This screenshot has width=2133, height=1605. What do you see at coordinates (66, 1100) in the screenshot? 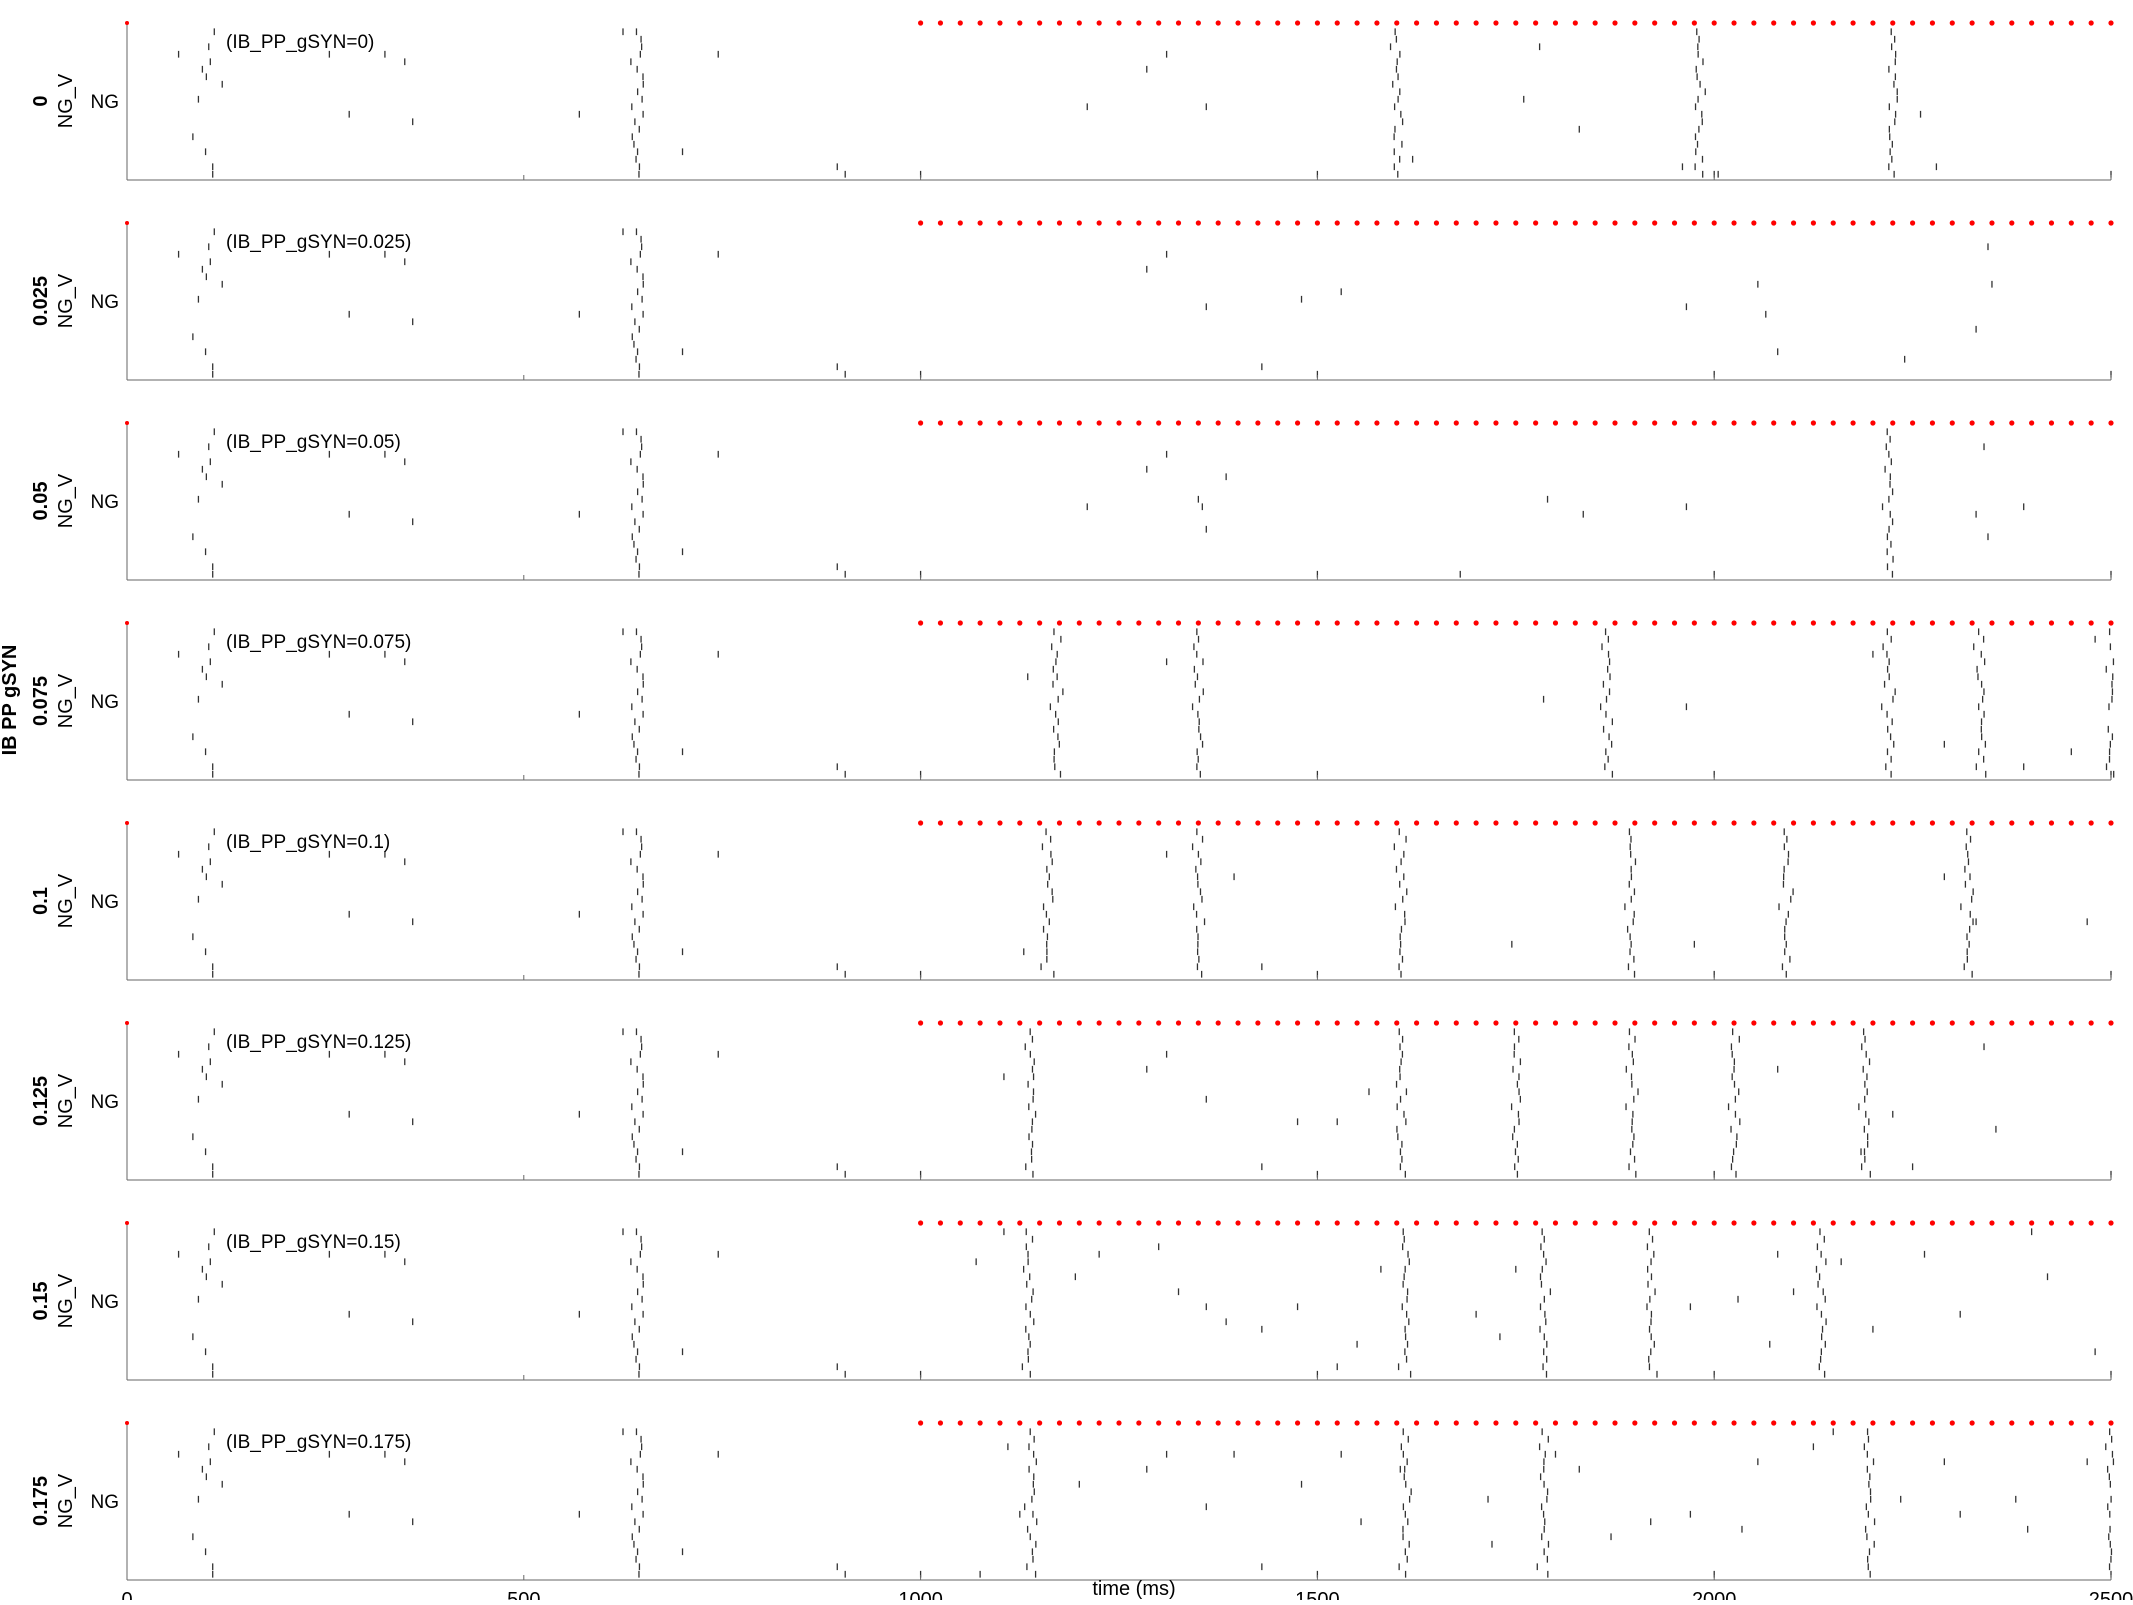
I see `panel-ylabel: NG_V` at bounding box center [66, 1100].